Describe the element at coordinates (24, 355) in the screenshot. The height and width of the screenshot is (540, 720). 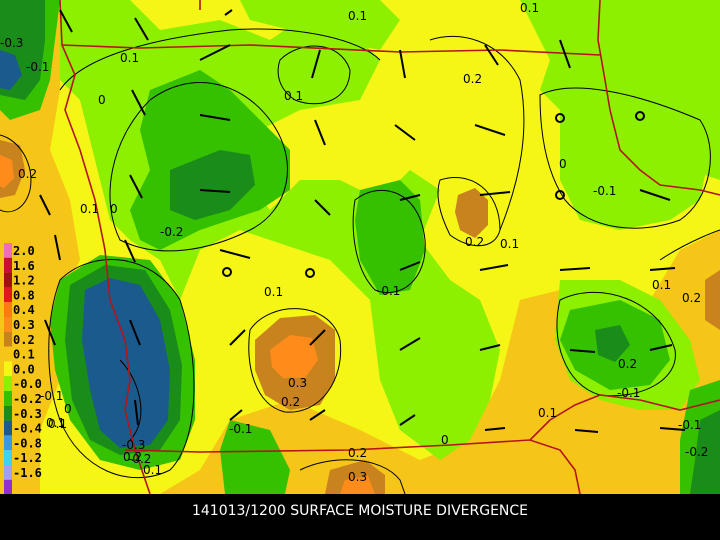
I see `legend-label: 0.1` at that location.